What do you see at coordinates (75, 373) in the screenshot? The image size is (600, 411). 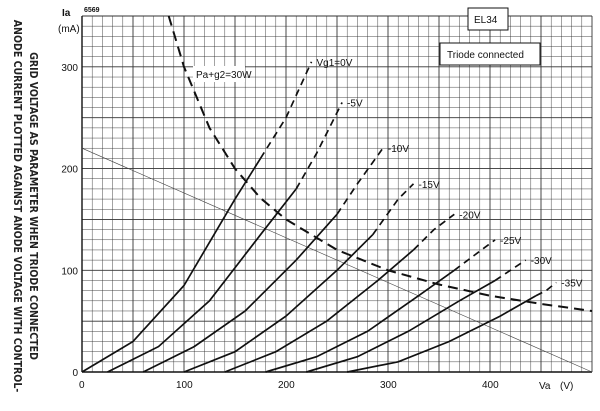 I see `y-tick-label: 0` at bounding box center [75, 373].